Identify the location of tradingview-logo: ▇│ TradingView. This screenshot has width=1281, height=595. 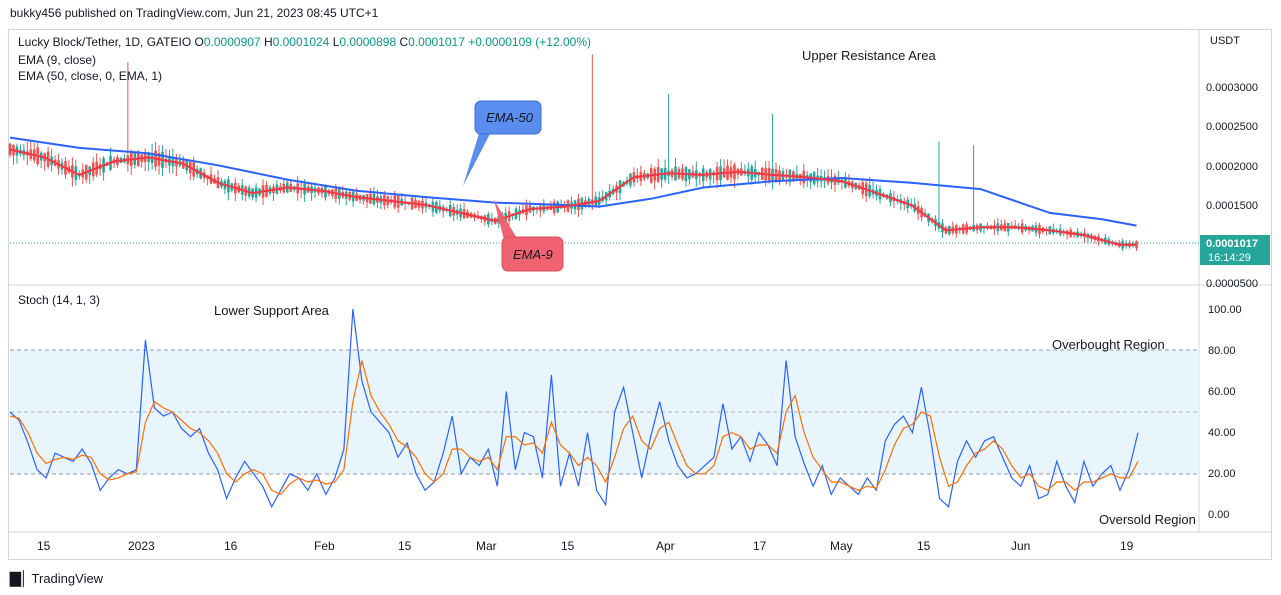
(56, 578).